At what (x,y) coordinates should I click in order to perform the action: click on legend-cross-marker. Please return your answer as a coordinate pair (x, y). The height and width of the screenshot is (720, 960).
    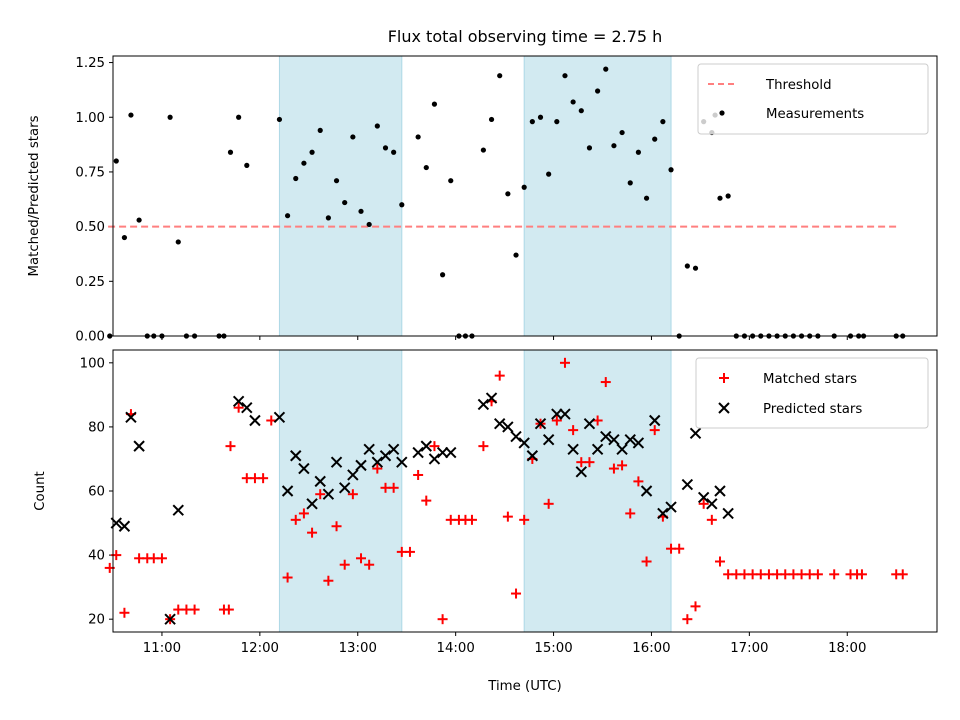
    Looking at the image, I should click on (724, 408).